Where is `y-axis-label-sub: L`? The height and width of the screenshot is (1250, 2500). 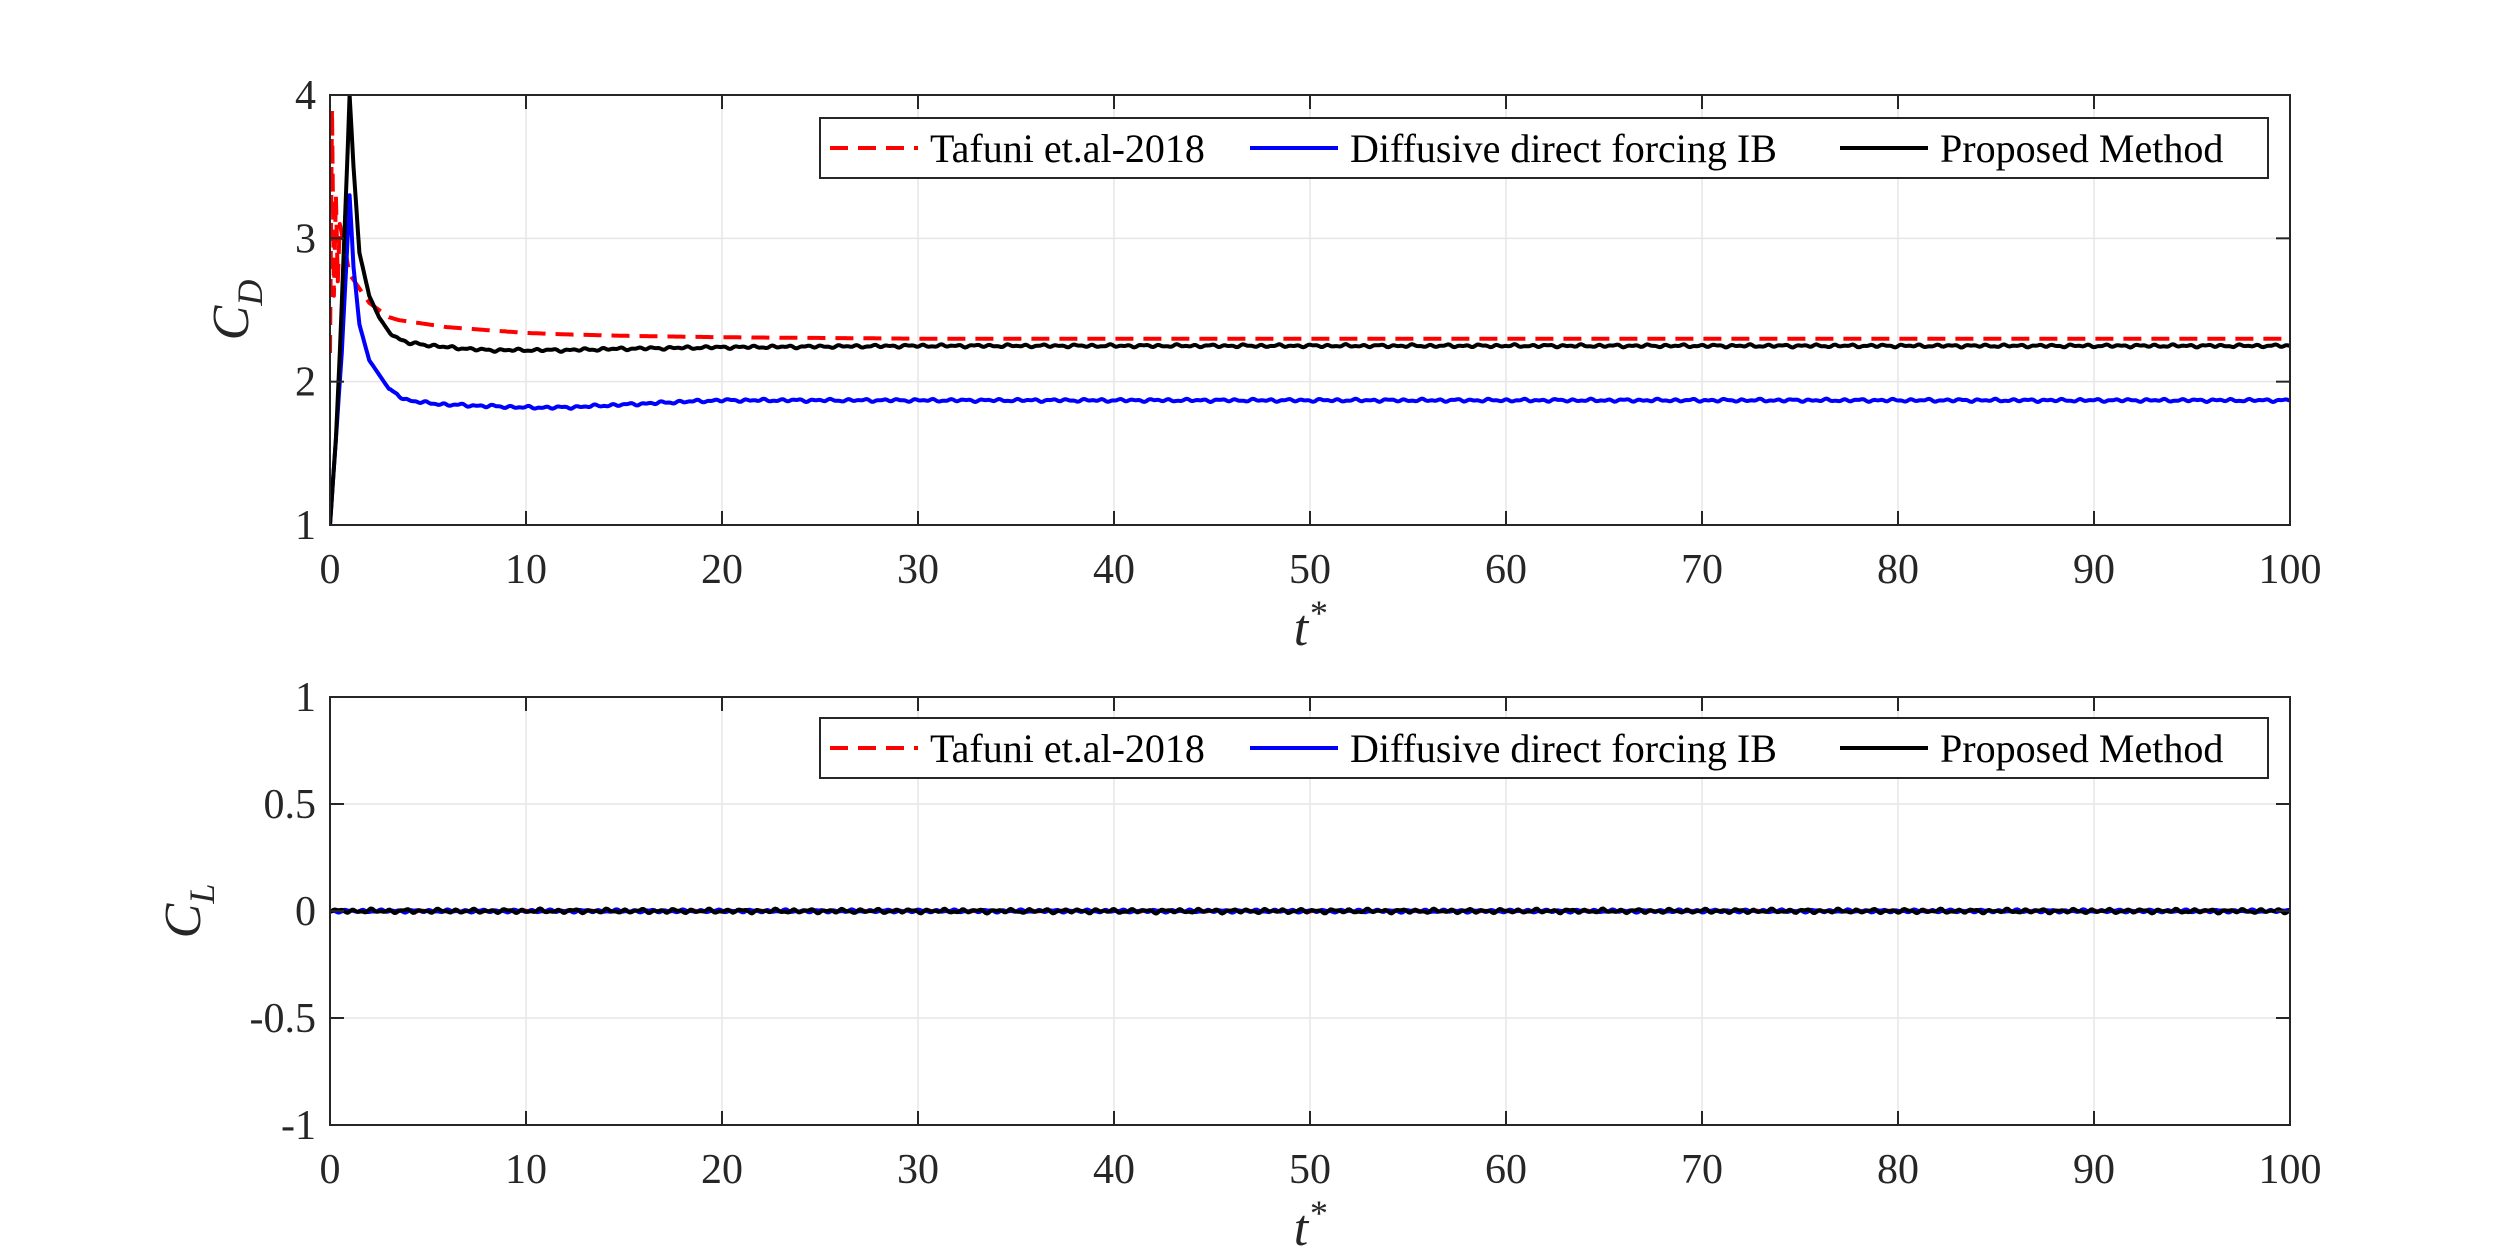
y-axis-label-sub: L is located at coordinates (202, 894).